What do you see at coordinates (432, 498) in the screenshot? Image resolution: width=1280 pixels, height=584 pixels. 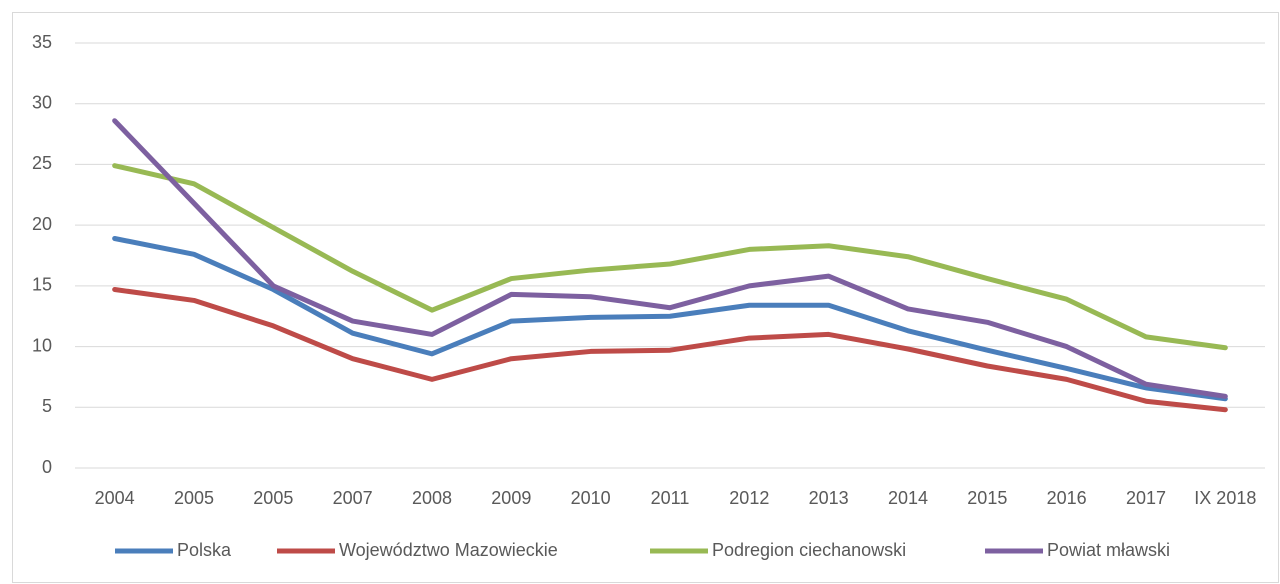 I see `x-tick-label: 2008` at bounding box center [432, 498].